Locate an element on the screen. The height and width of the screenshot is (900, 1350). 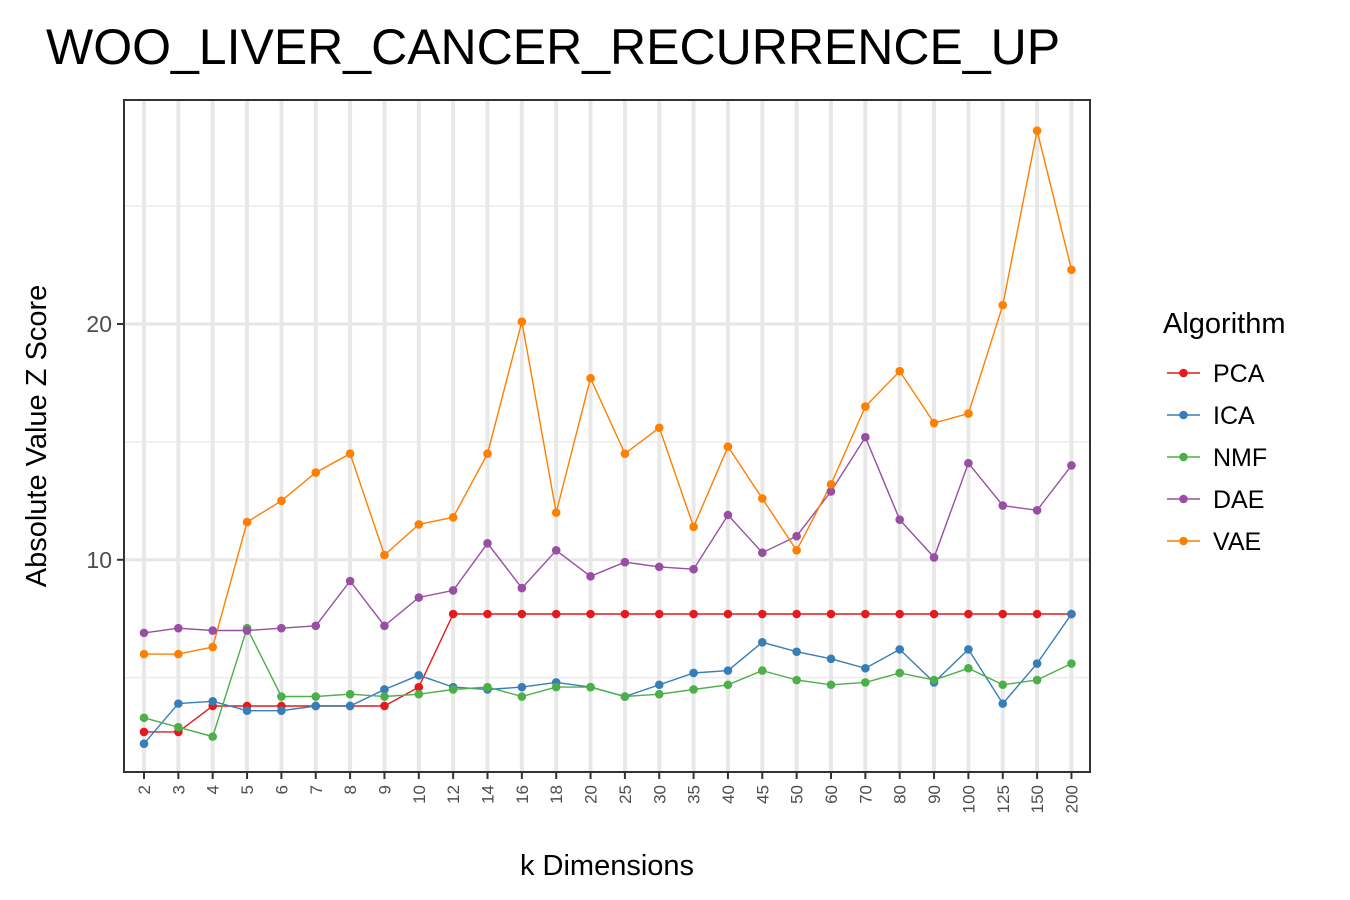
x-tick-label: 70 is located at coordinates (865, 794).